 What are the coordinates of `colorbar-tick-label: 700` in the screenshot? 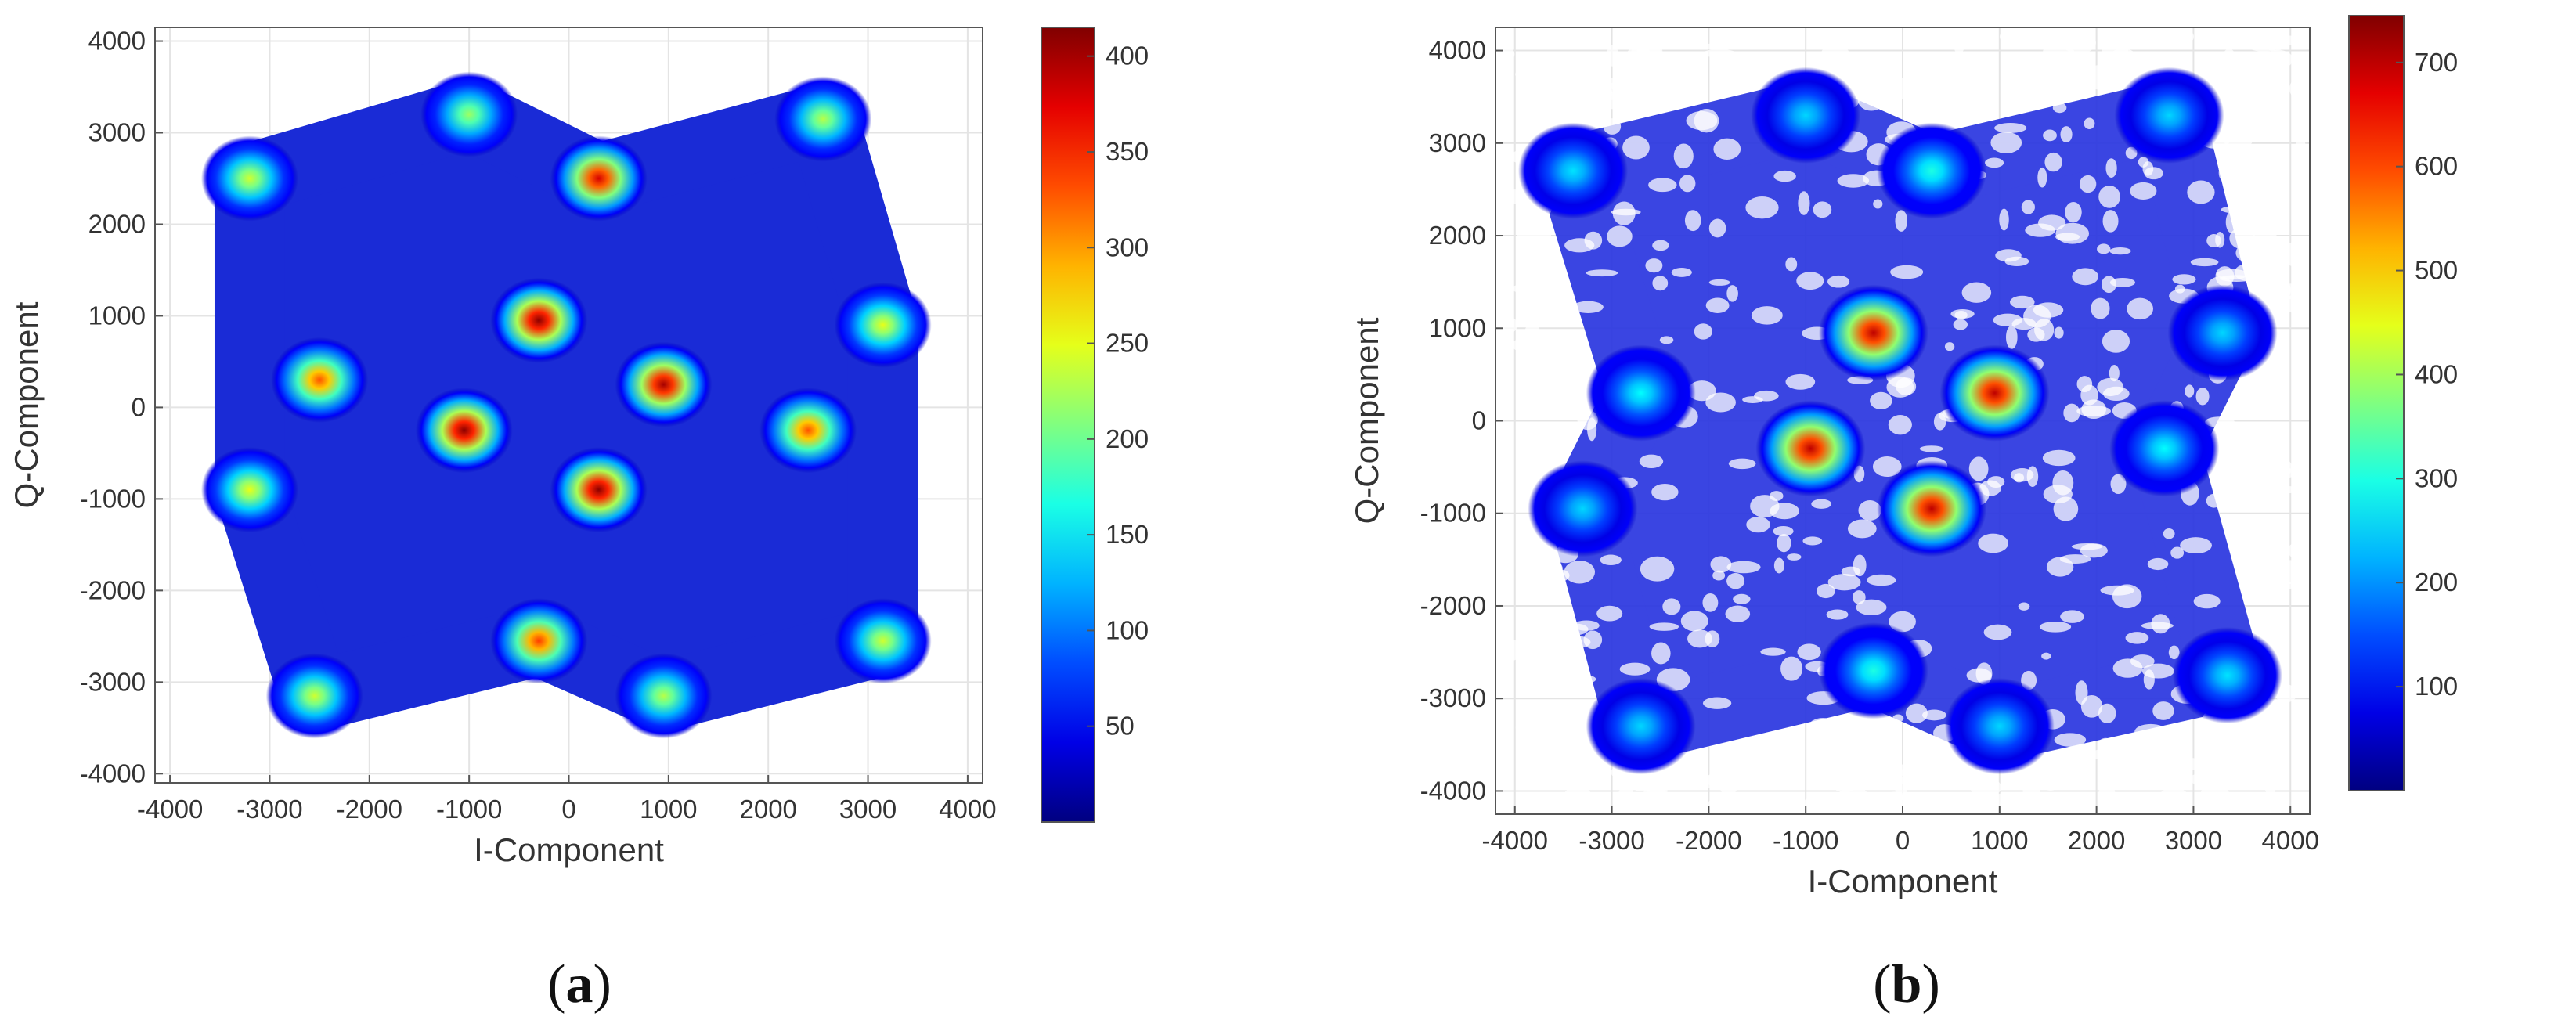 It's located at (2436, 62).